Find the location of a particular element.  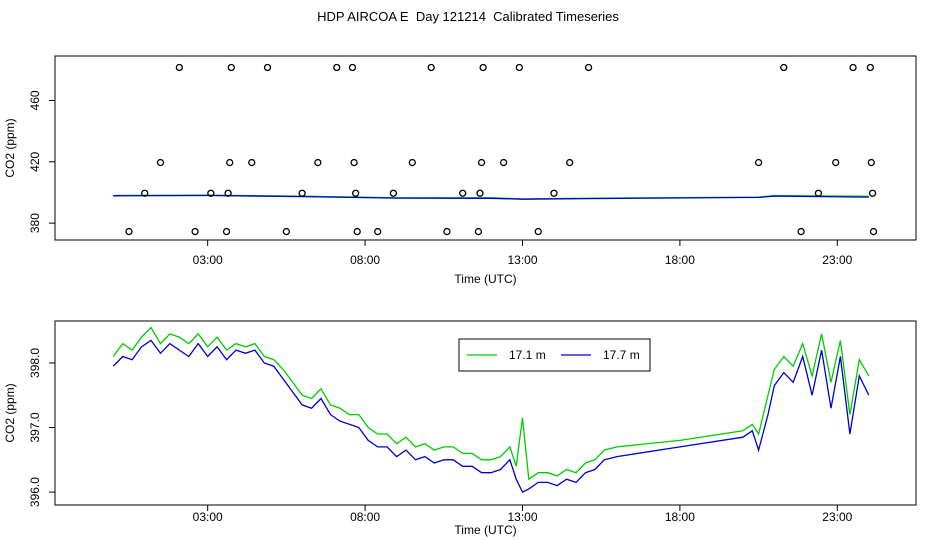

bottom-x-tick-label: 08:00 is located at coordinates (365, 517).